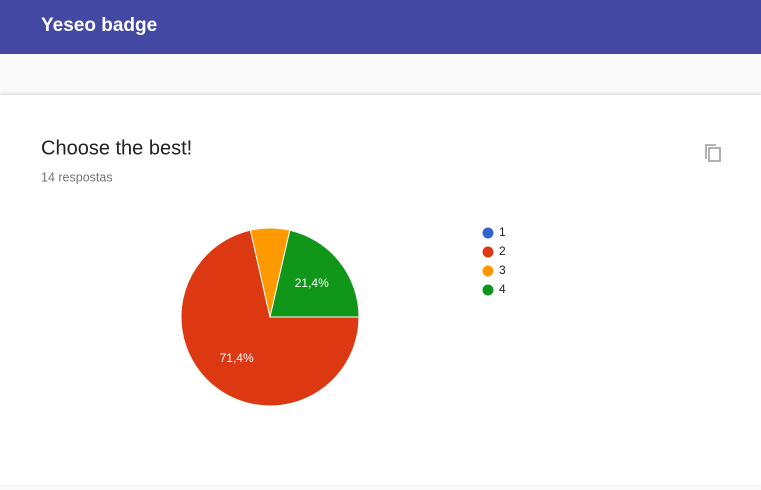 This screenshot has height=490, width=761. Describe the element at coordinates (116, 148) in the screenshot. I see `question-title: Choose the best!` at that location.